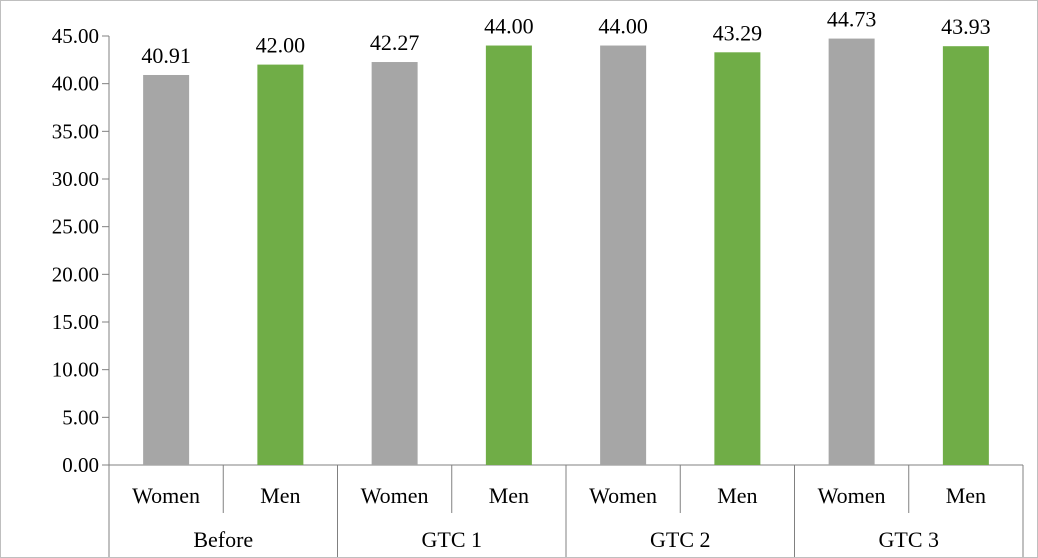 The image size is (1038, 558). Describe the element at coordinates (395, 42) in the screenshot. I see `data-label: 42.27` at that location.